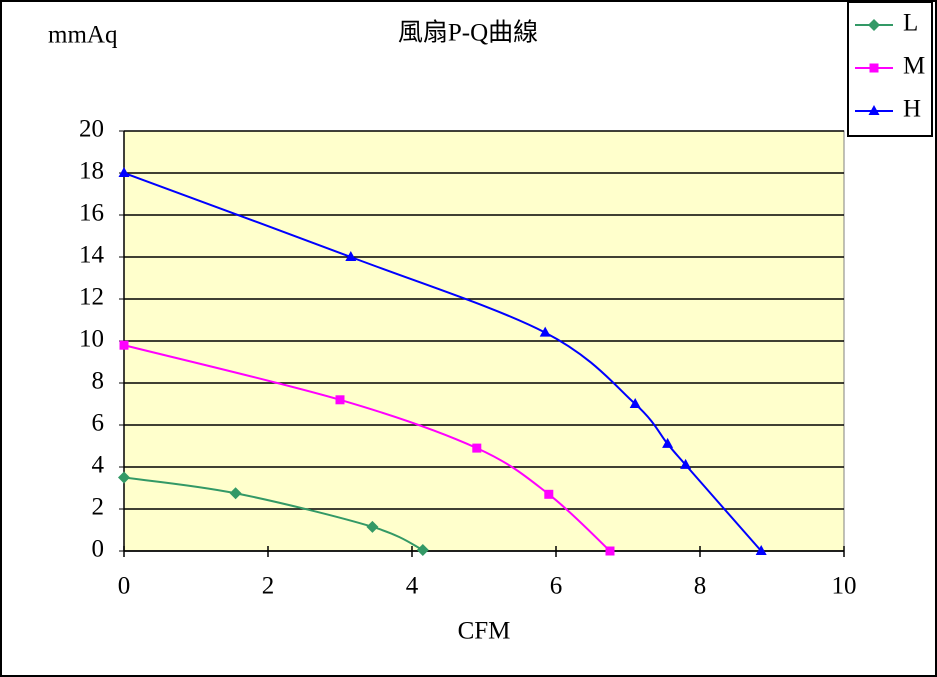 The height and width of the screenshot is (677, 937). Describe the element at coordinates (910, 23) in the screenshot. I see `legend-label: L` at that location.